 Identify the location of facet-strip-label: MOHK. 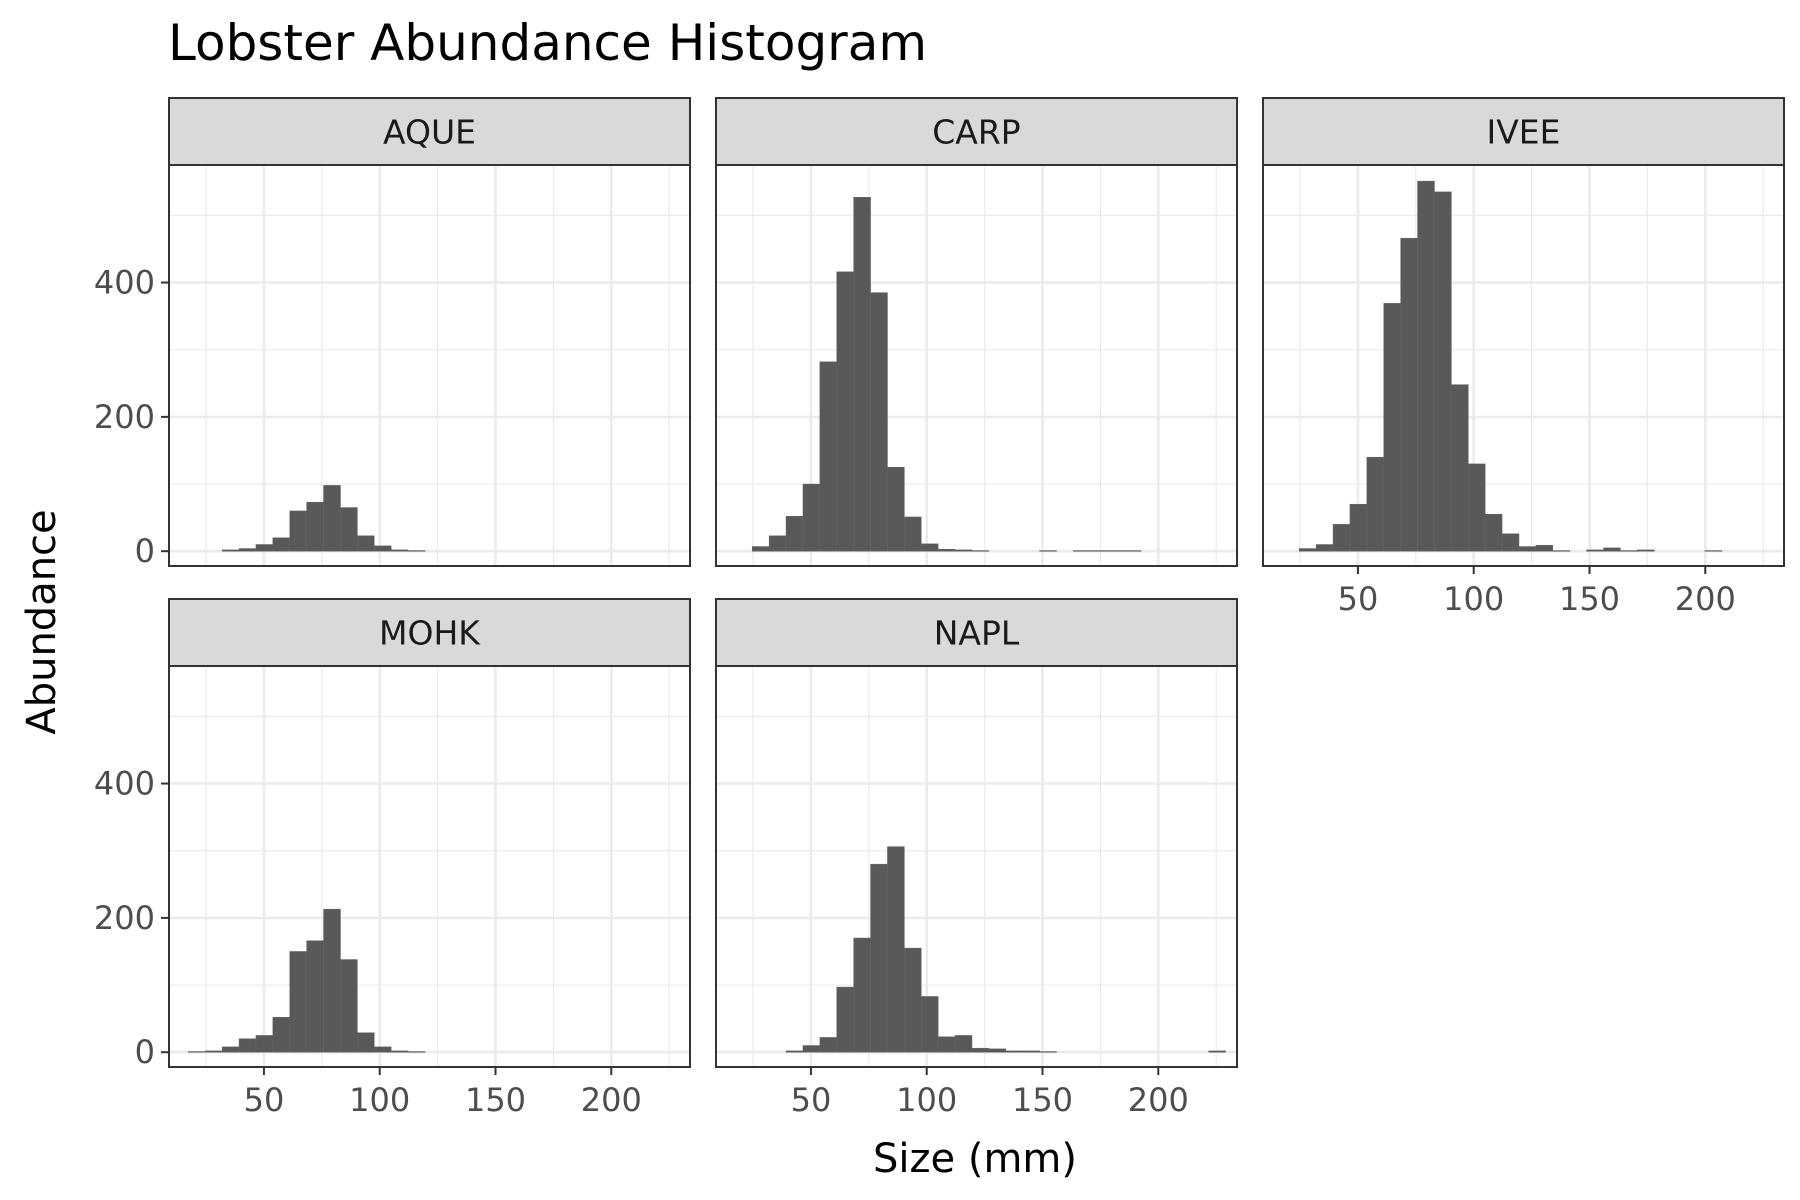
(430, 633).